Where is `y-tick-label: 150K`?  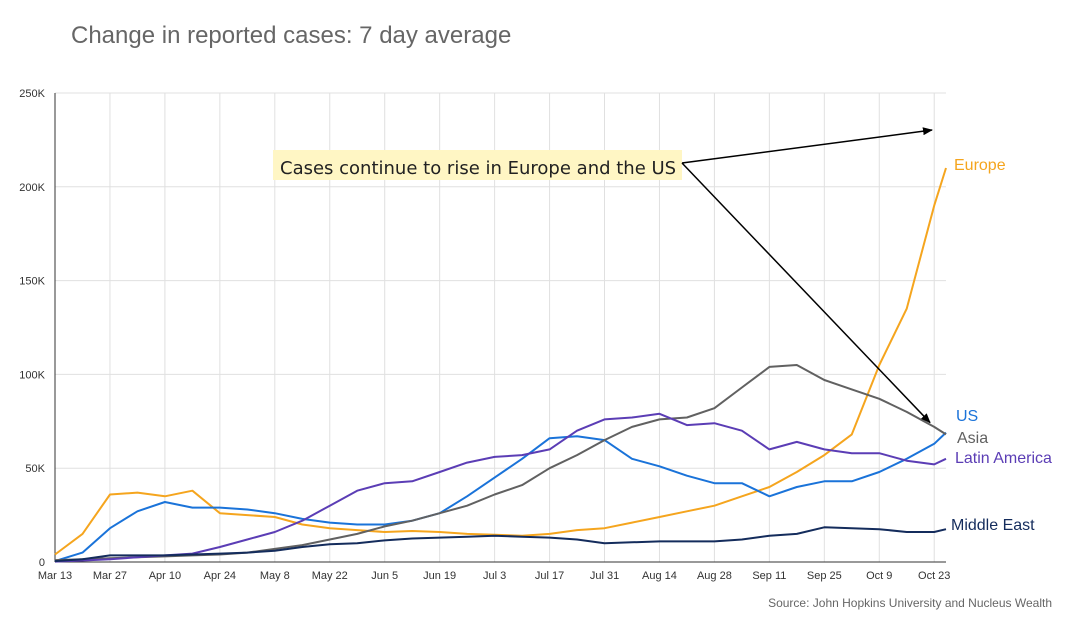
y-tick-label: 150K is located at coordinates (32, 282).